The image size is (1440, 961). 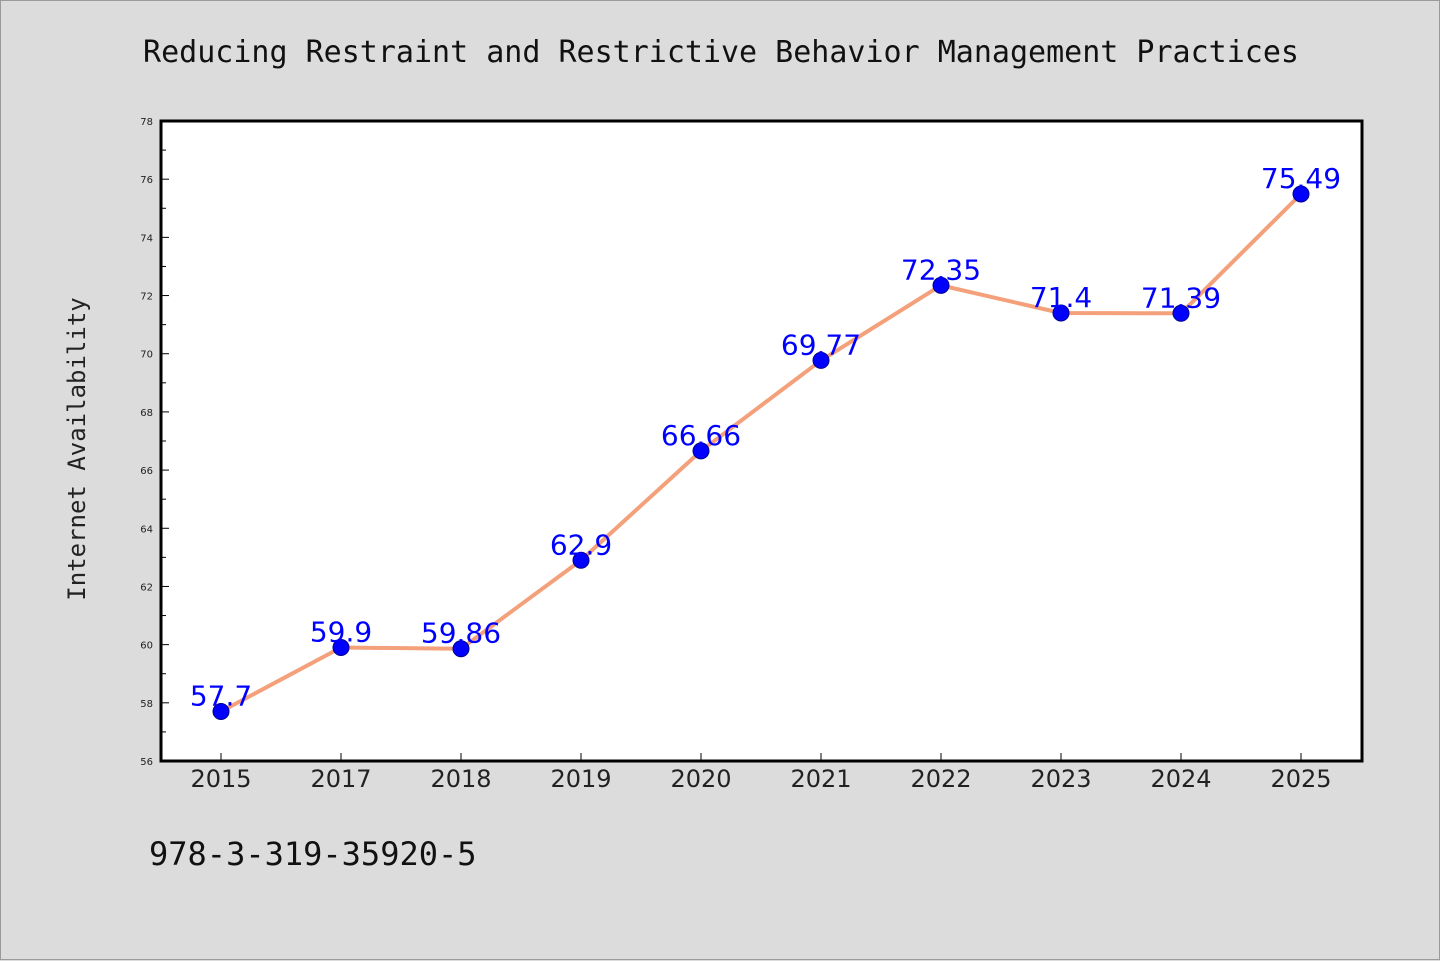 What do you see at coordinates (820, 779) in the screenshot?
I see `x-tick-label-5: 2021` at bounding box center [820, 779].